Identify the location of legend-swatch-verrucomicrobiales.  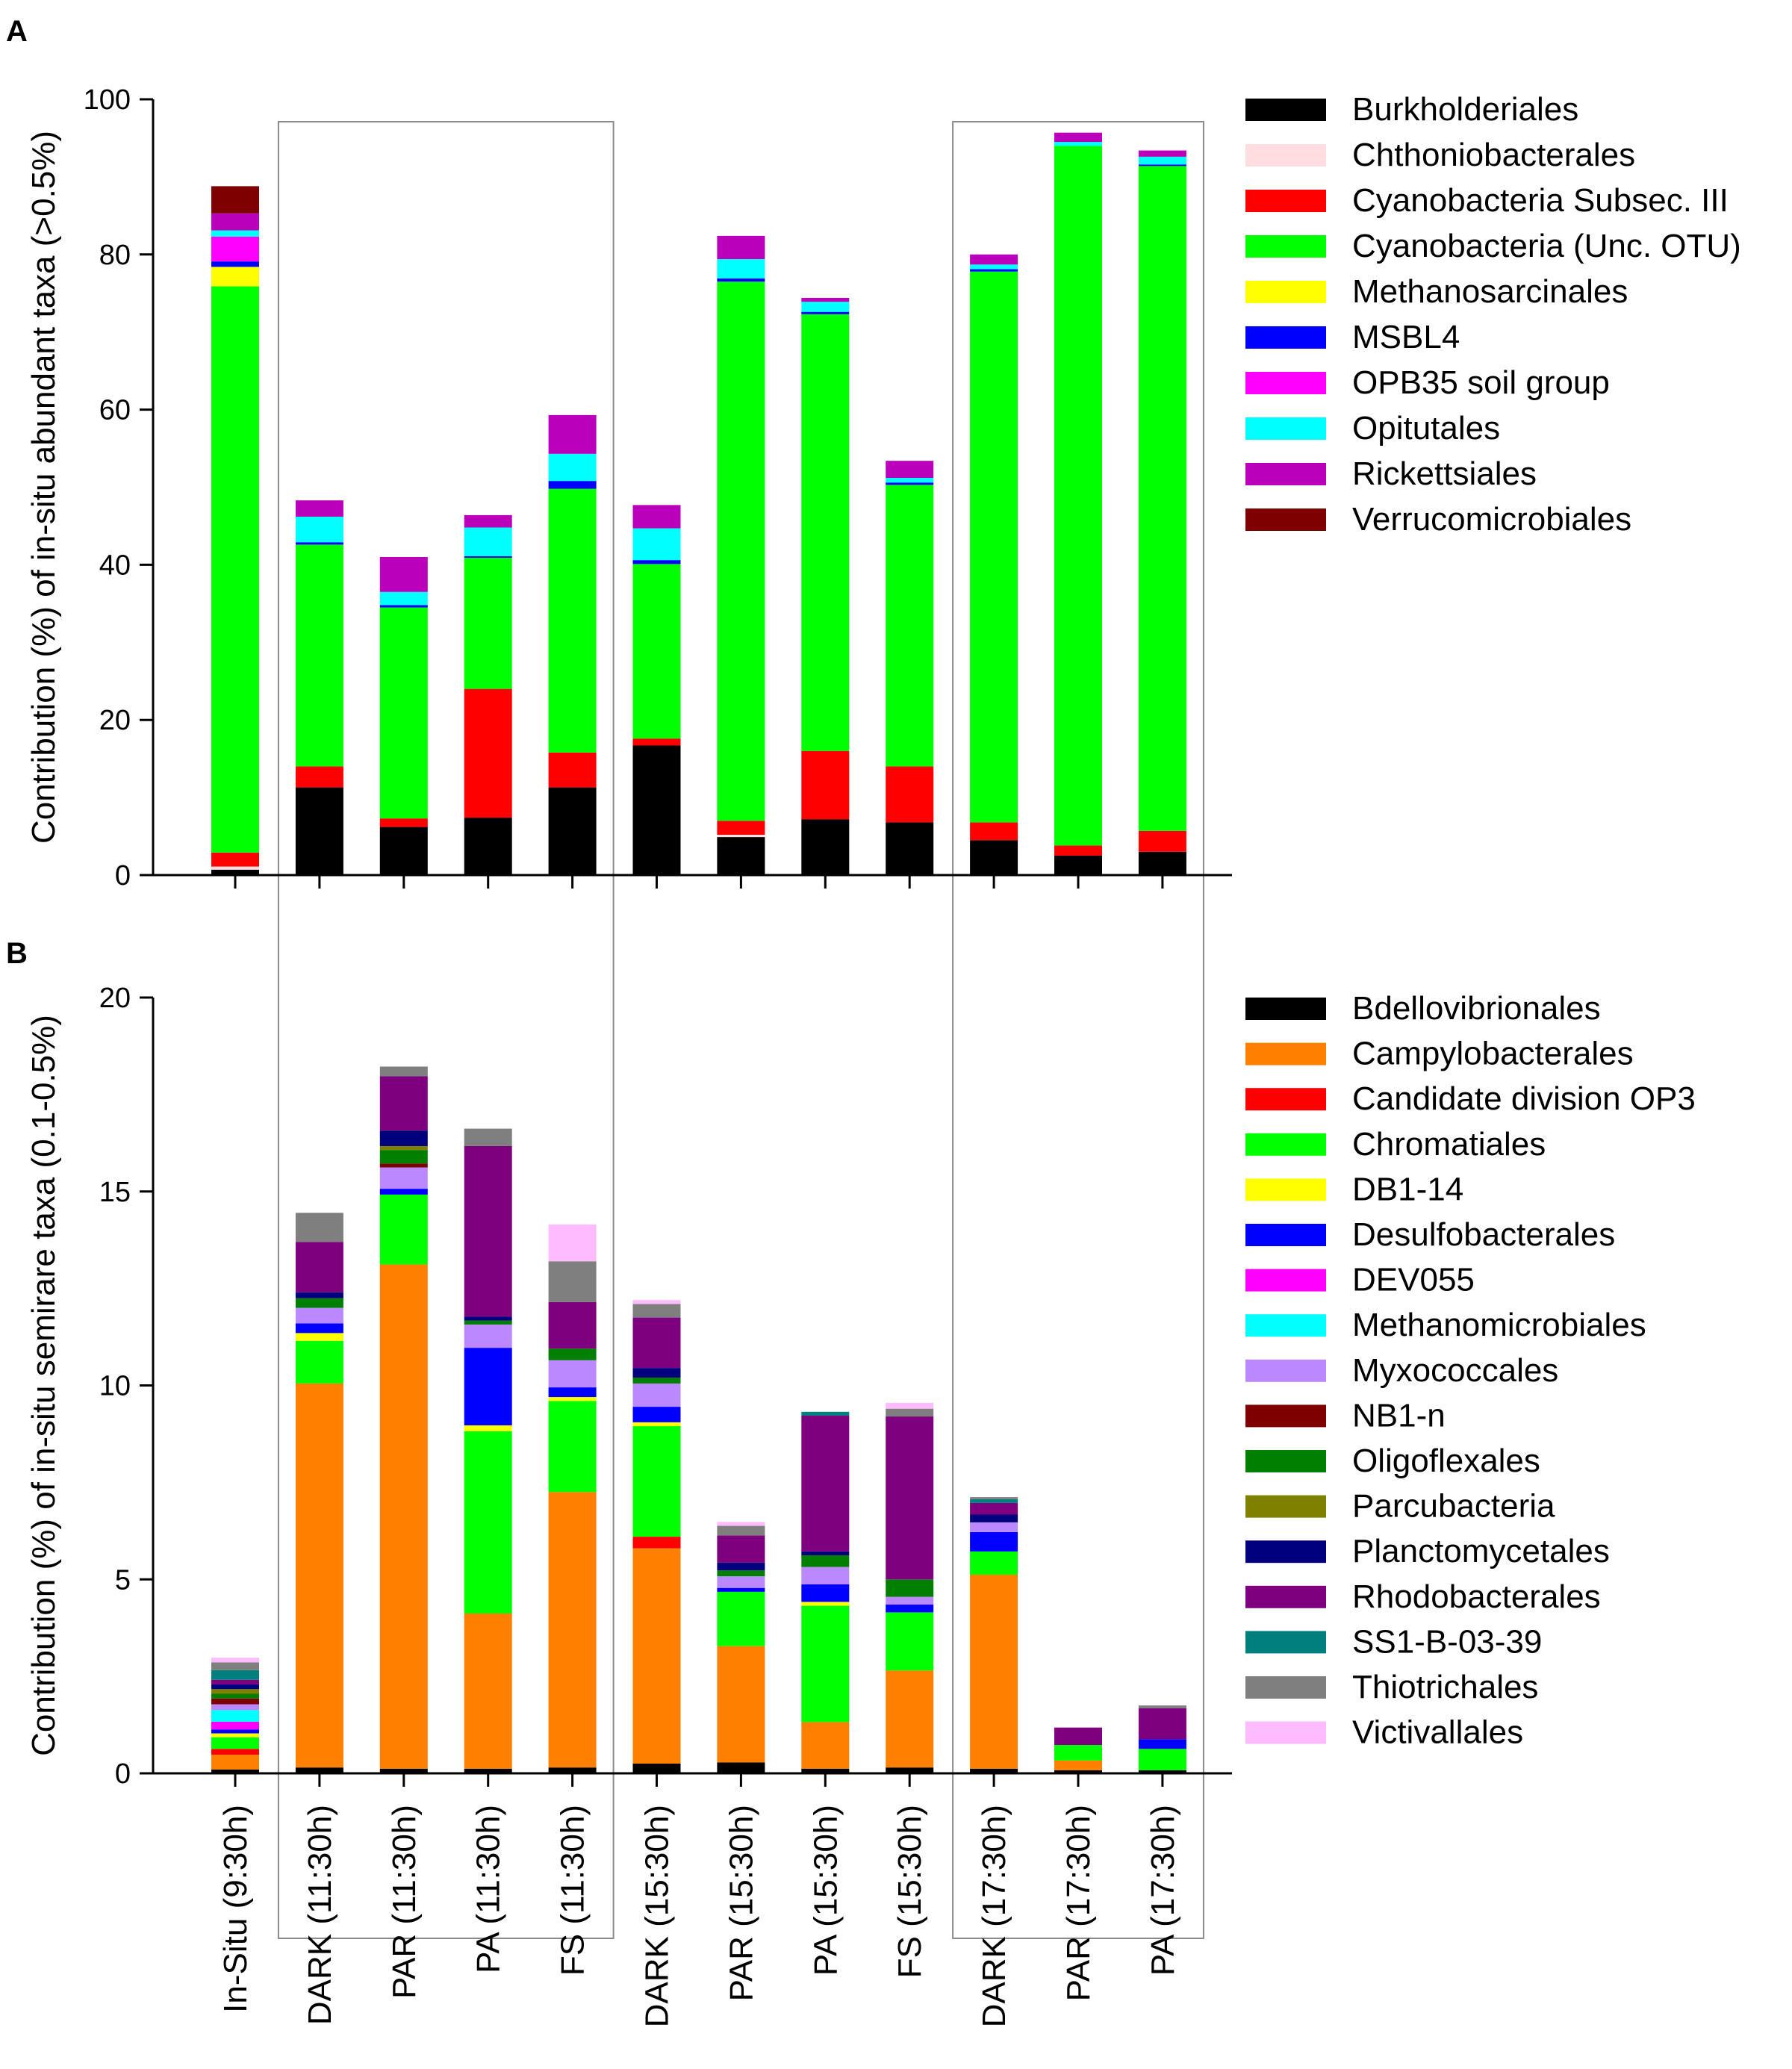
(1285, 519).